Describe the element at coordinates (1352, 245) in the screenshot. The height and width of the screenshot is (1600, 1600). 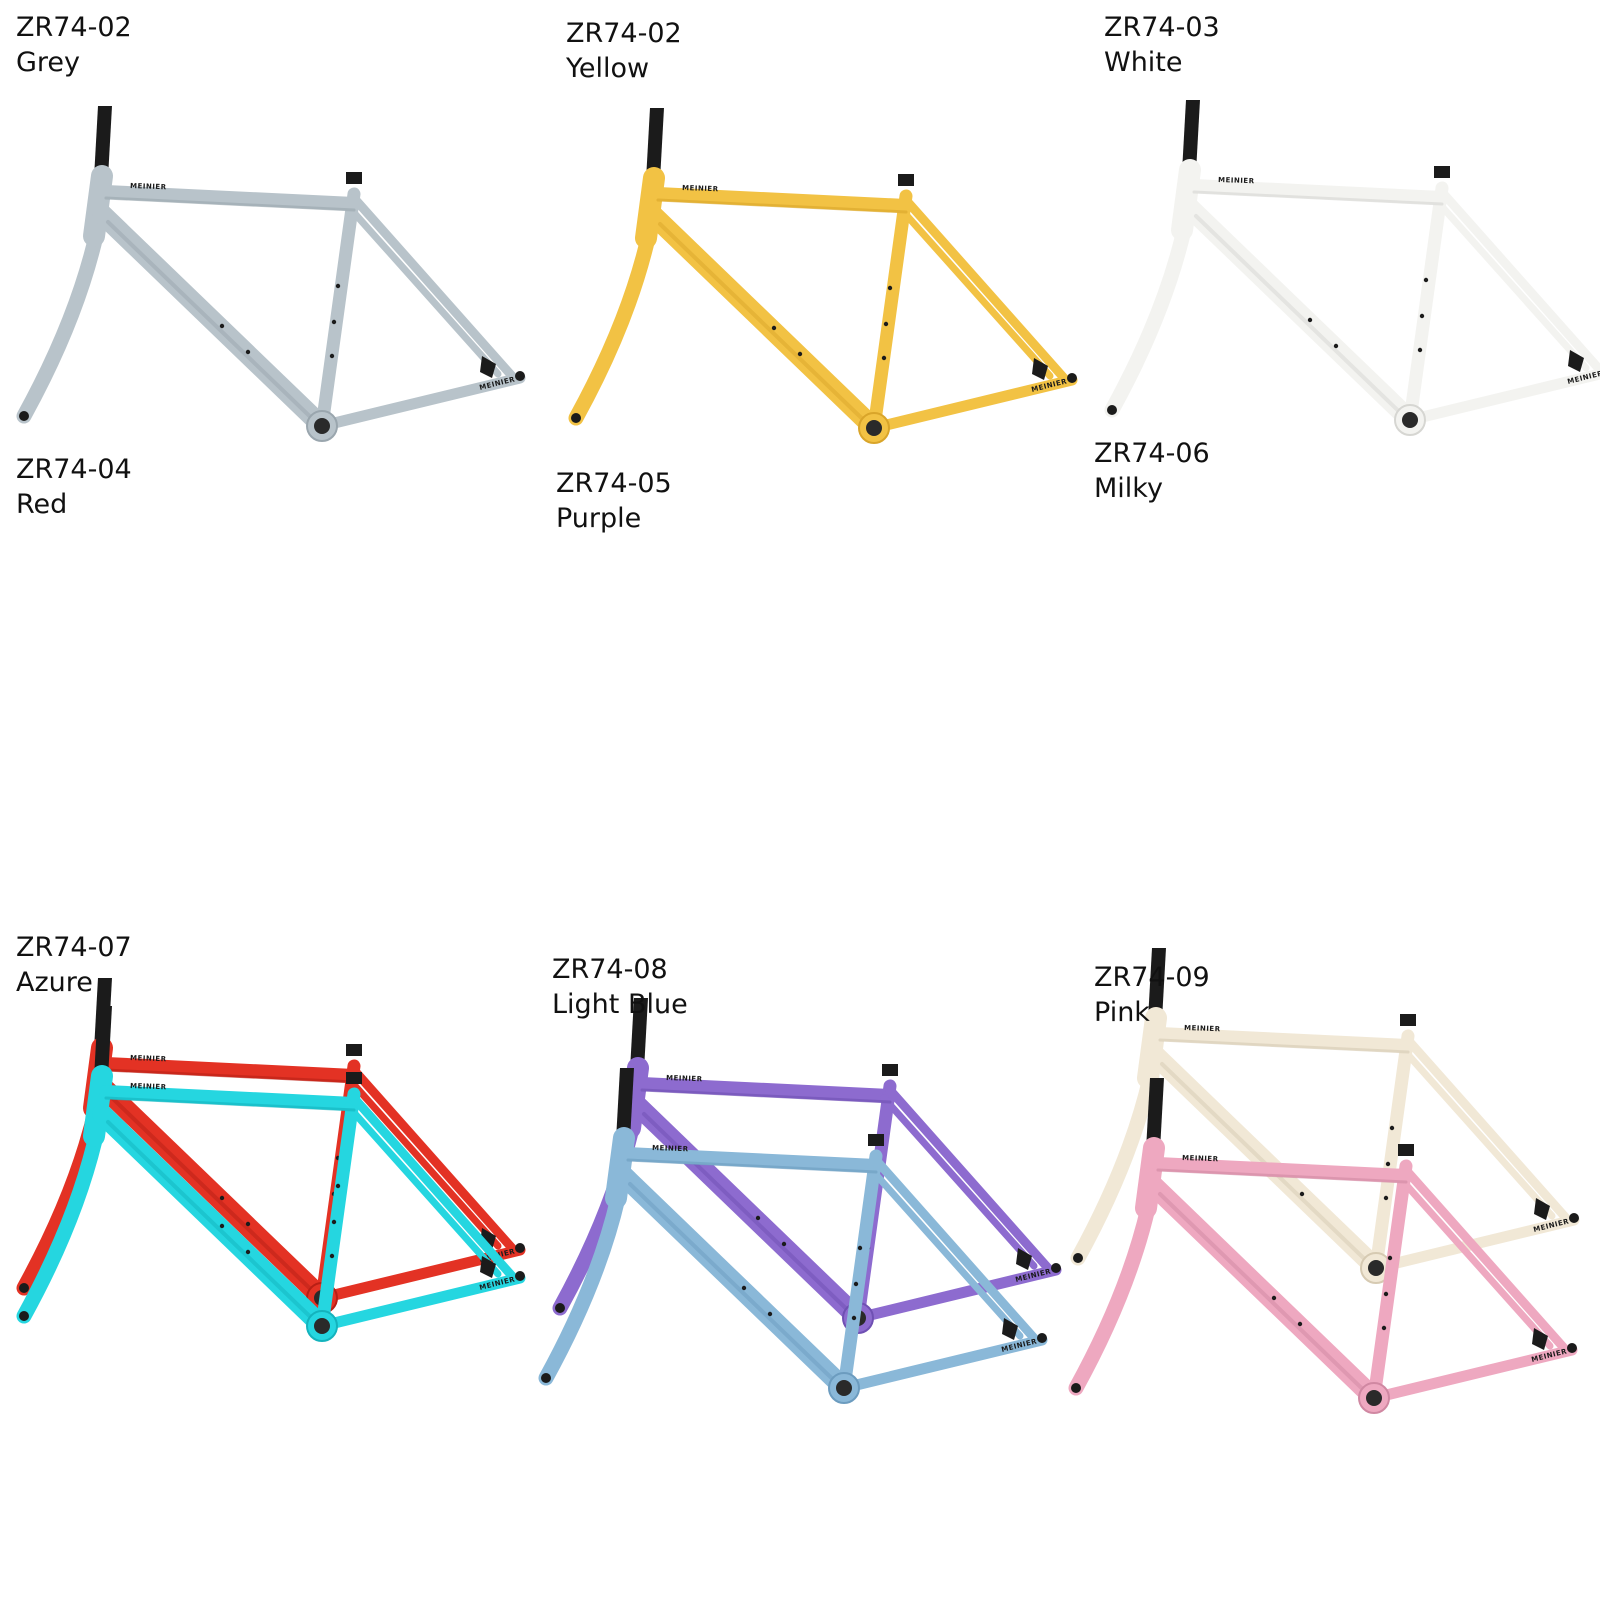
I see `frame-card-white: ZR74-03 White MEINIER MEINIER` at that location.